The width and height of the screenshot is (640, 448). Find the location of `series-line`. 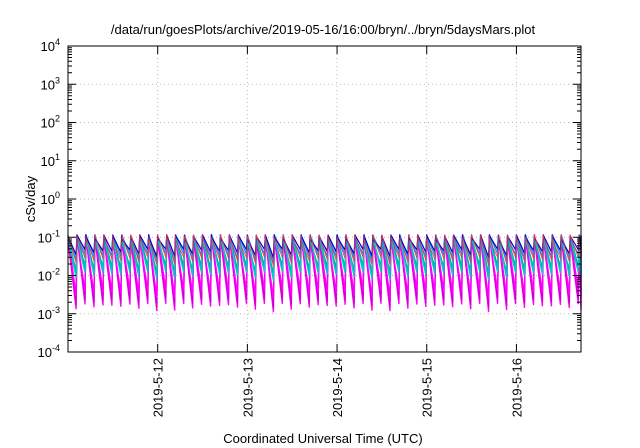

series-line is located at coordinates (324, 250).